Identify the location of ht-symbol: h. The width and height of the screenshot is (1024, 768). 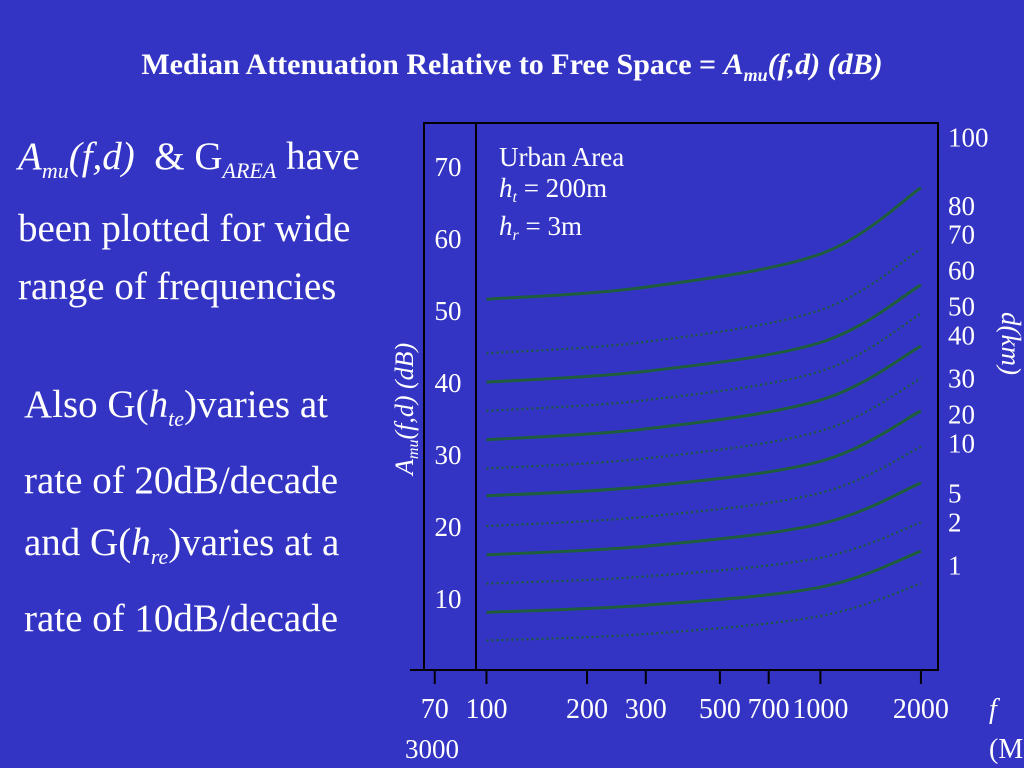
(506, 188).